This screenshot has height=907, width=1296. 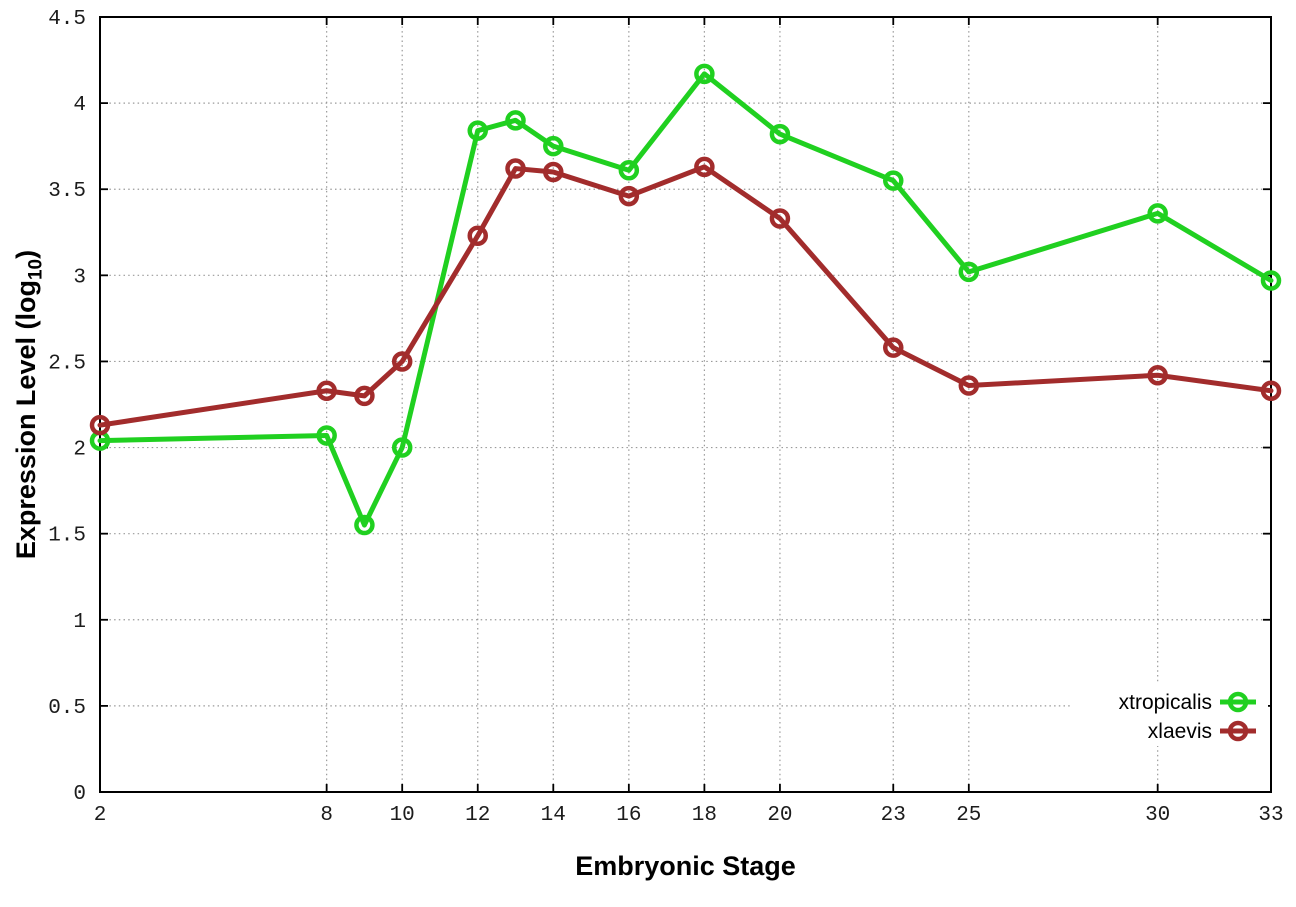 What do you see at coordinates (704, 815) in the screenshot?
I see `x-tick-label: 18` at bounding box center [704, 815].